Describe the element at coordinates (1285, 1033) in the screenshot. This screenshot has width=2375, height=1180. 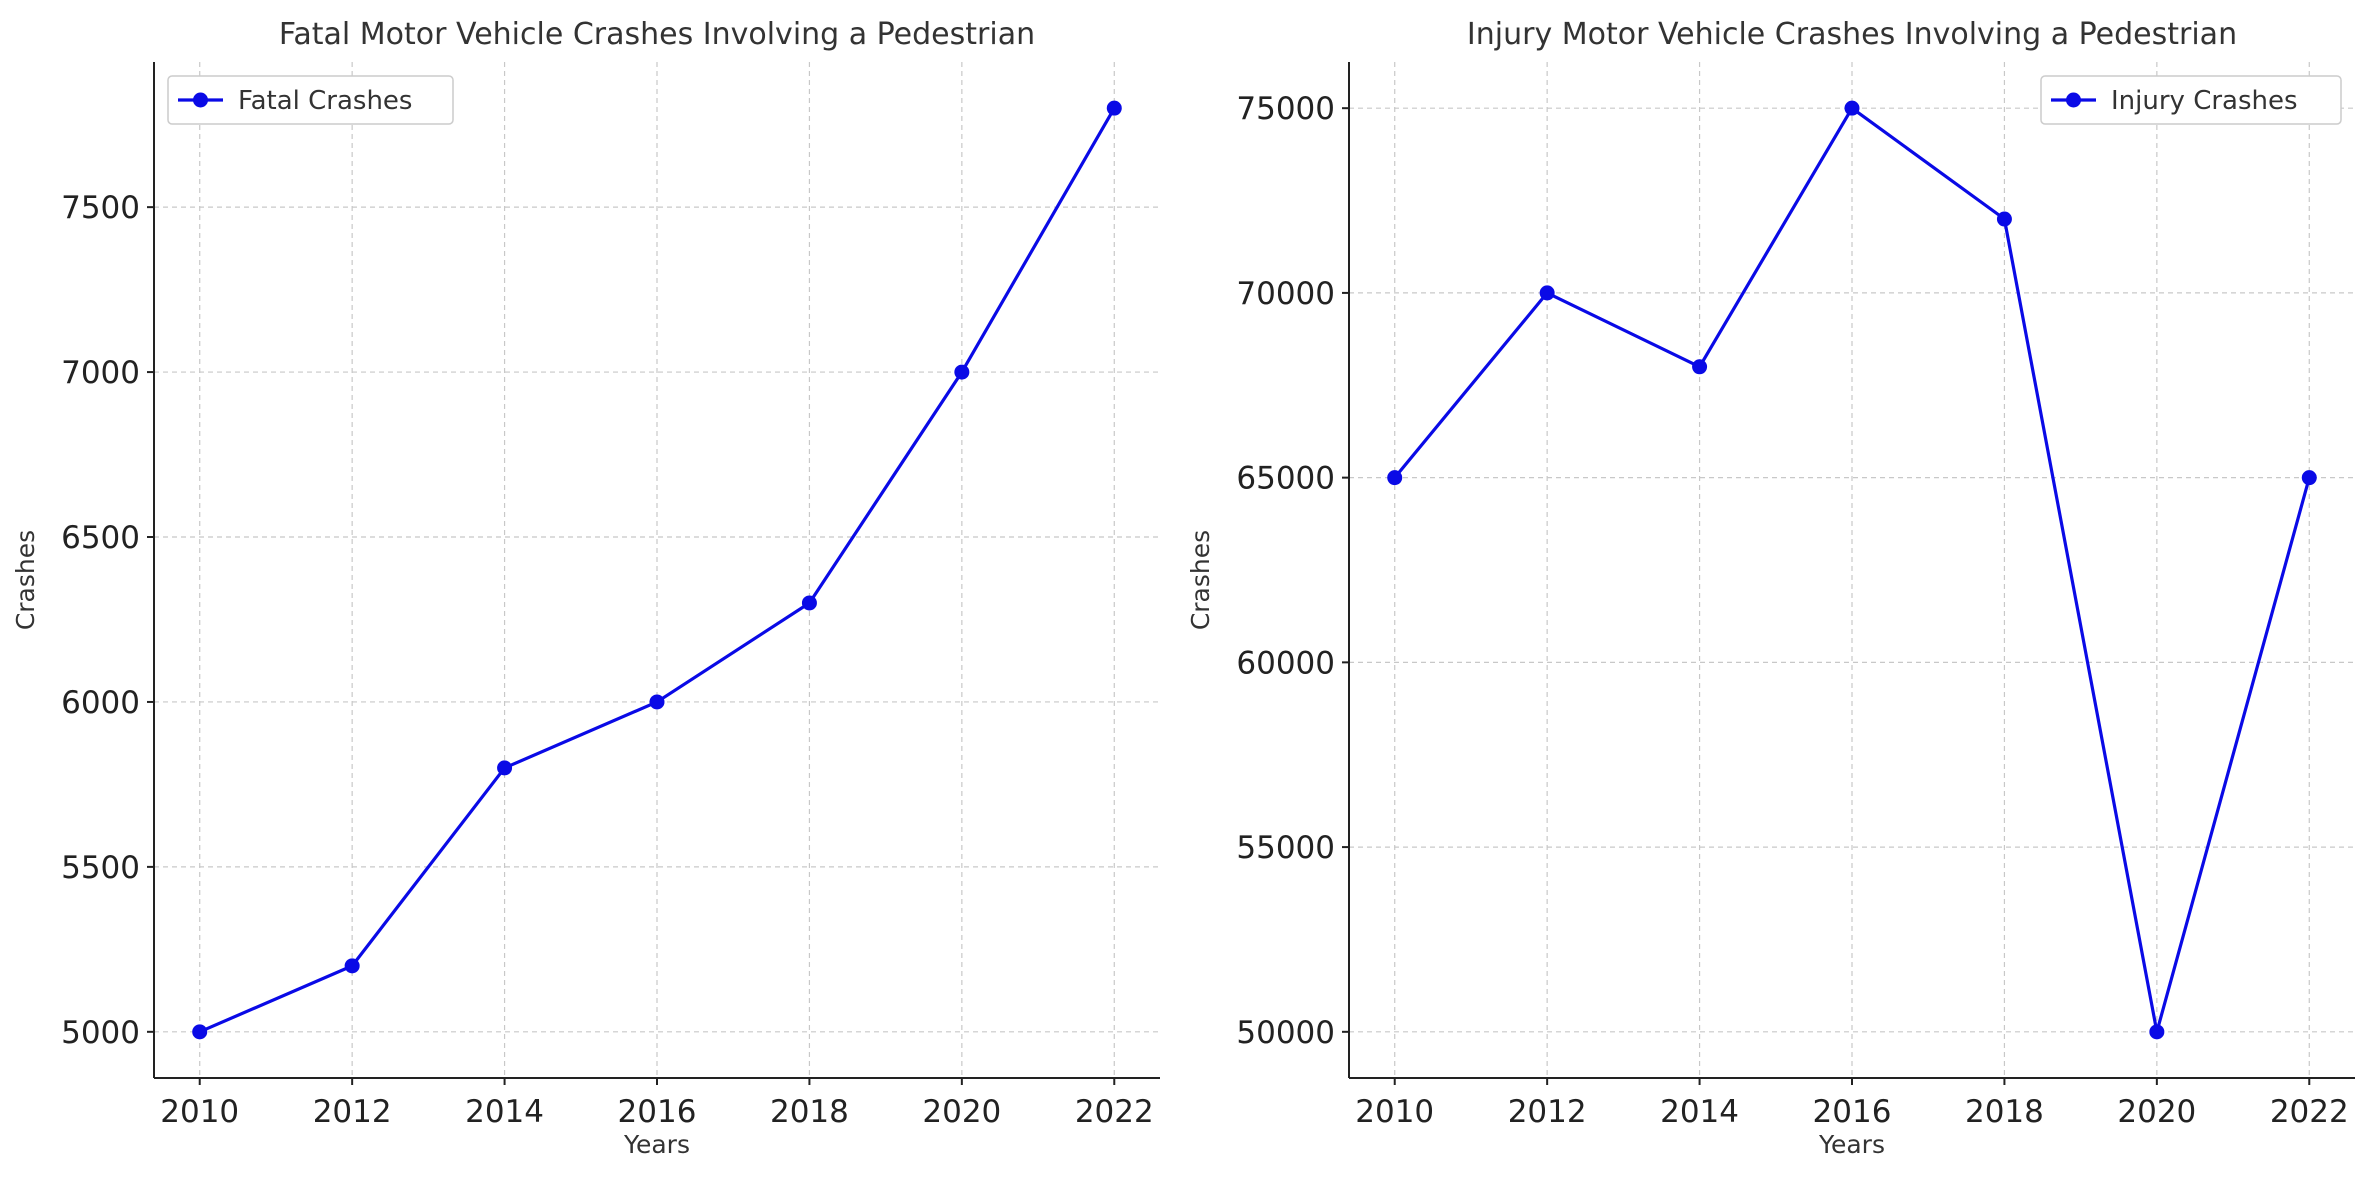
I see `y-tick-label: 50000` at that location.